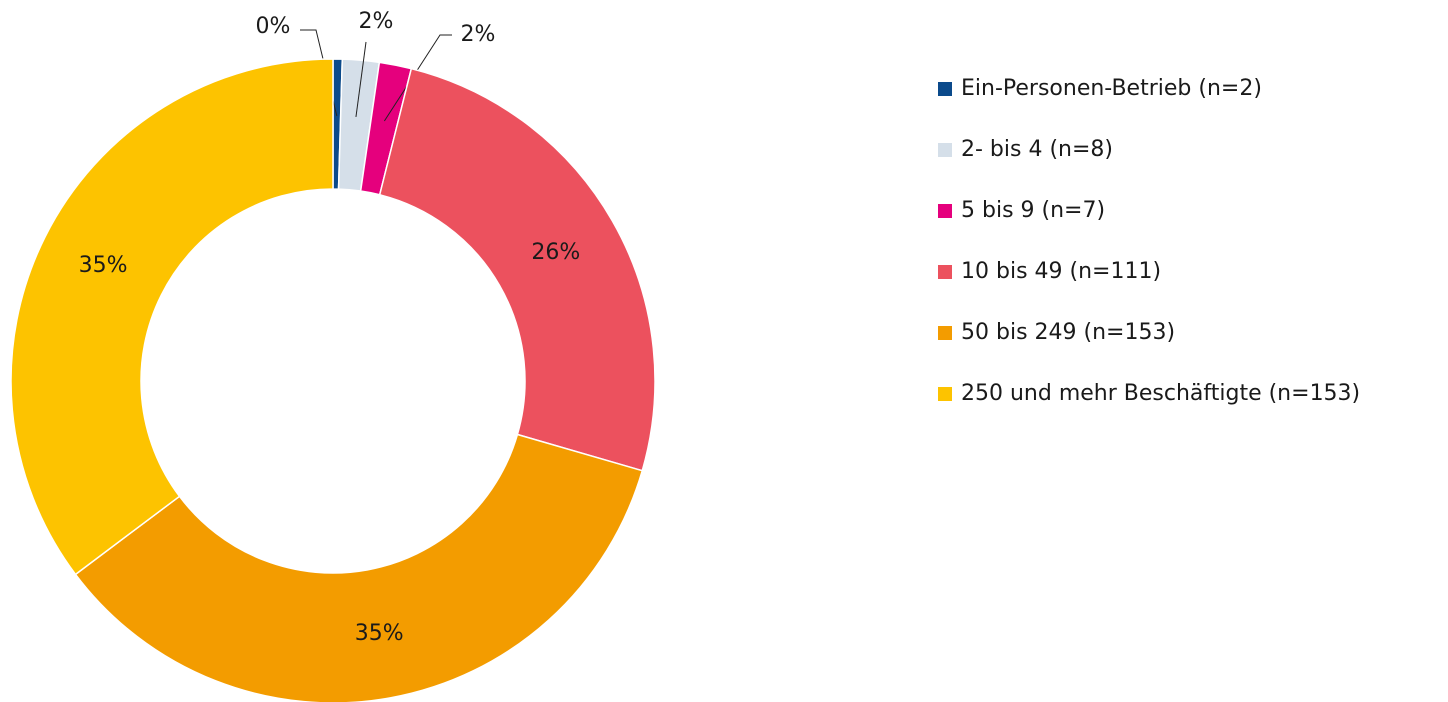 The width and height of the screenshot is (1448, 702). Describe the element at coordinates (517, 269) in the screenshot. I see `slice` at that location.